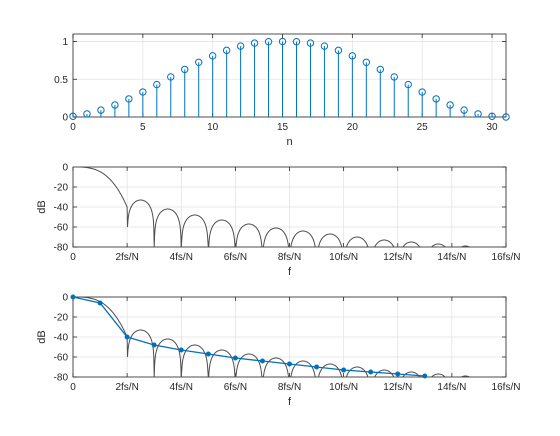  Describe the element at coordinates (143, 127) in the screenshot. I see `x-tick-label: 5` at that location.